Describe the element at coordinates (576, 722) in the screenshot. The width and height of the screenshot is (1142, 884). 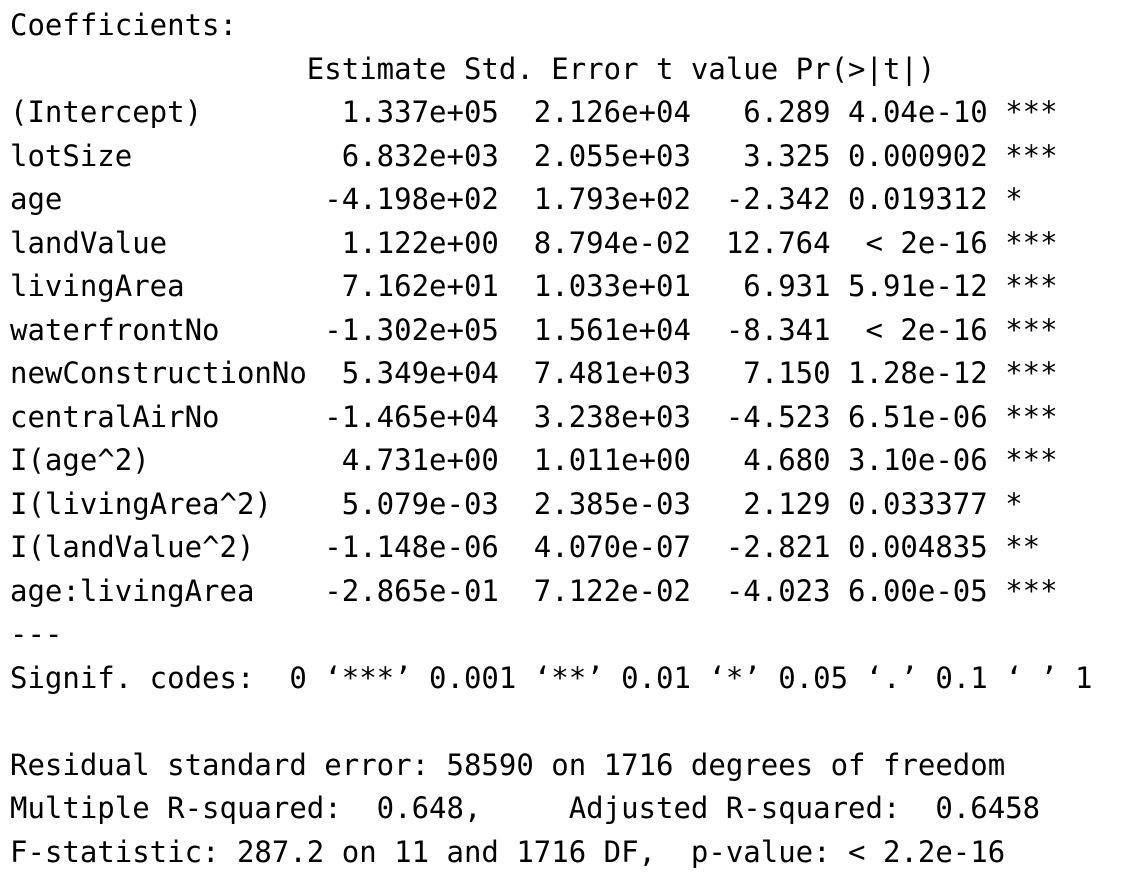
I see `blank-line` at that location.